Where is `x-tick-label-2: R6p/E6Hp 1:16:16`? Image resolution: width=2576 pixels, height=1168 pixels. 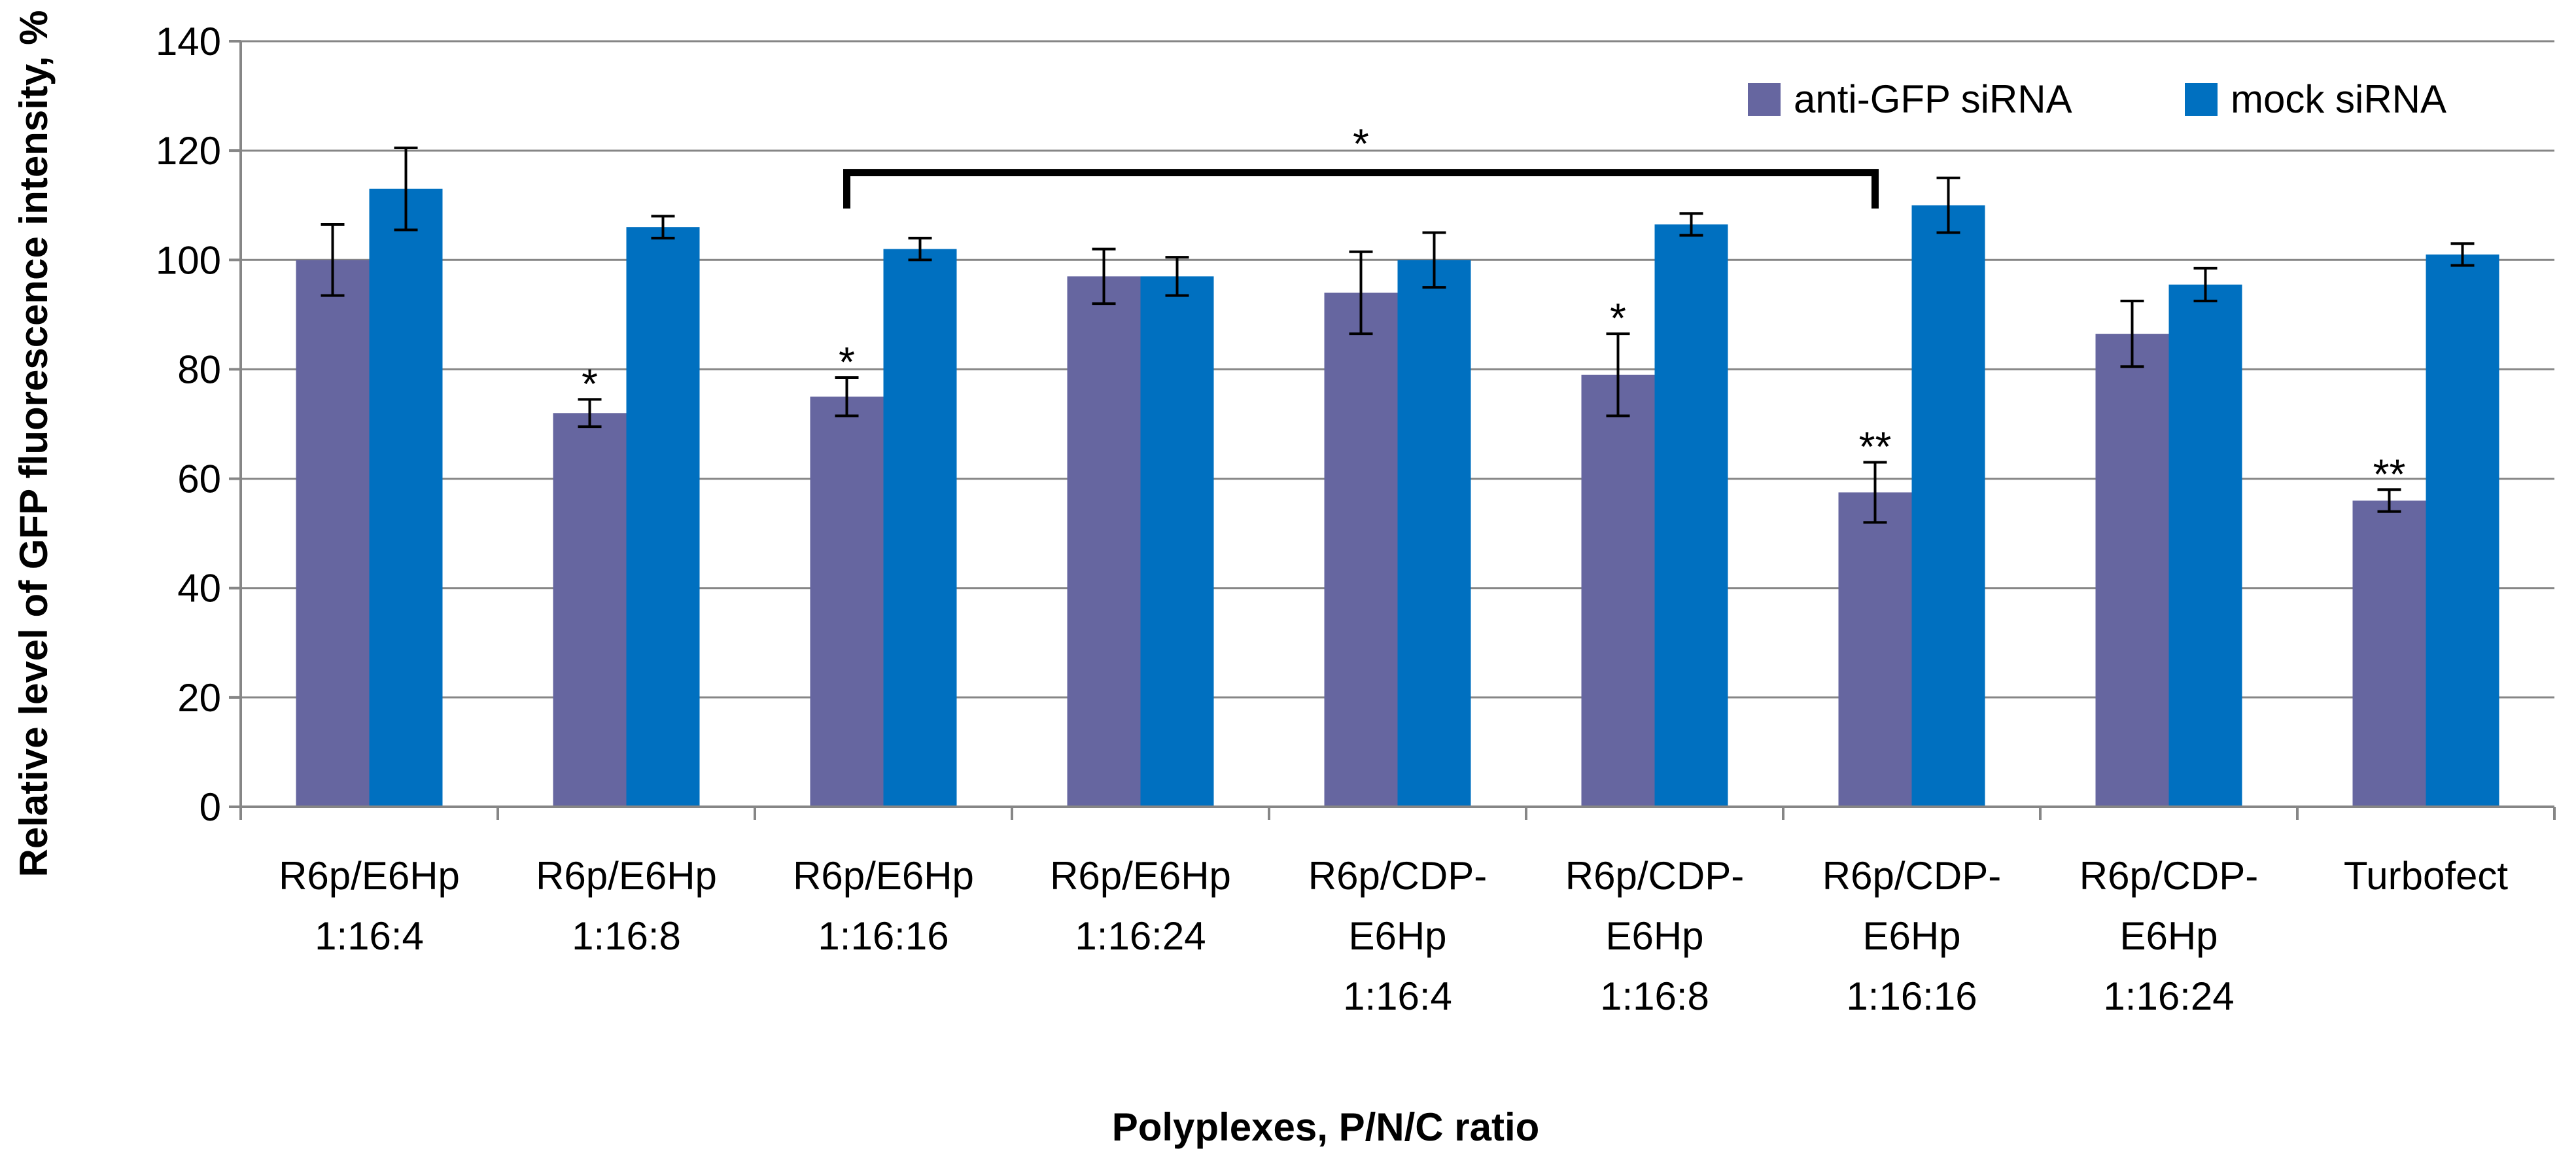 x-tick-label-2: R6p/E6Hp 1:16:16 is located at coordinates (884, 906).